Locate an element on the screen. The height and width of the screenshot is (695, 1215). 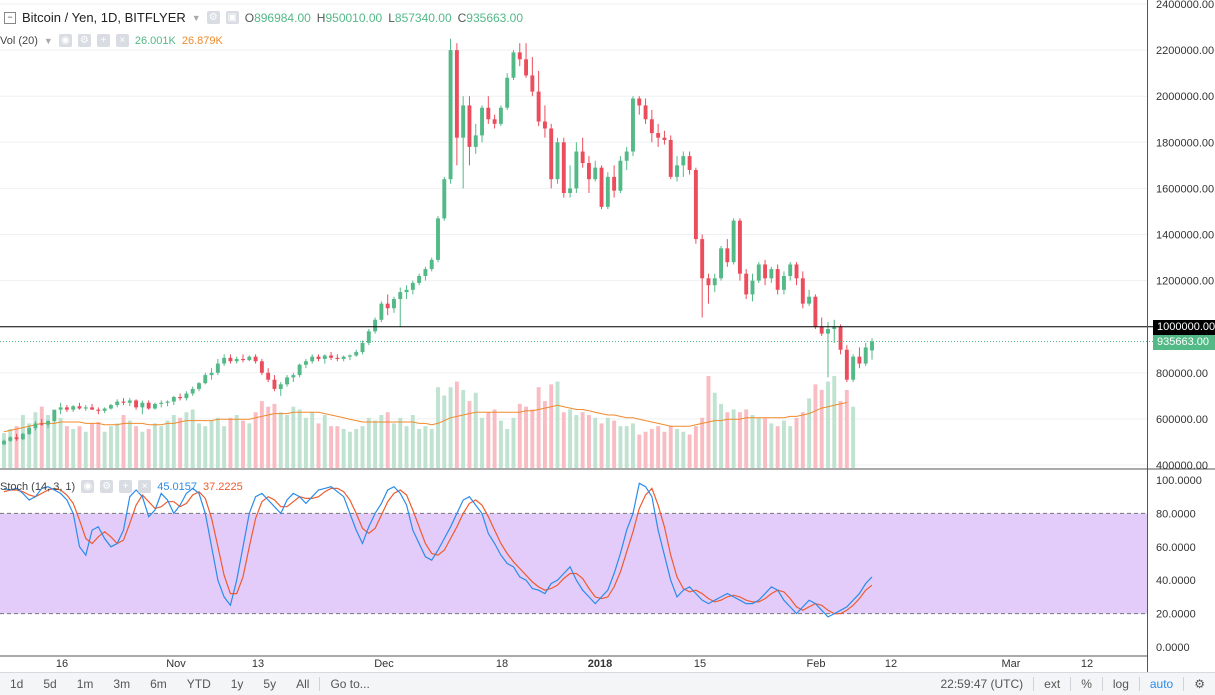
symbol-dropdown-icon: ▼ is located at coordinates (196, 17).